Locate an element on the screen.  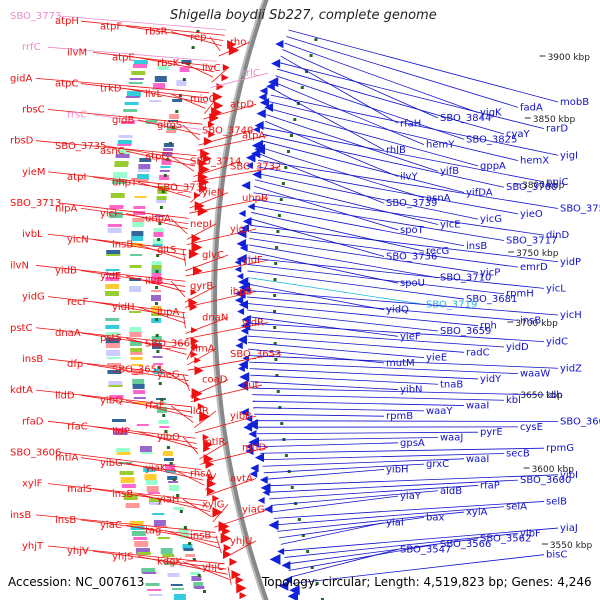
left-gene-label: avtA is located at coordinates (241, 478).